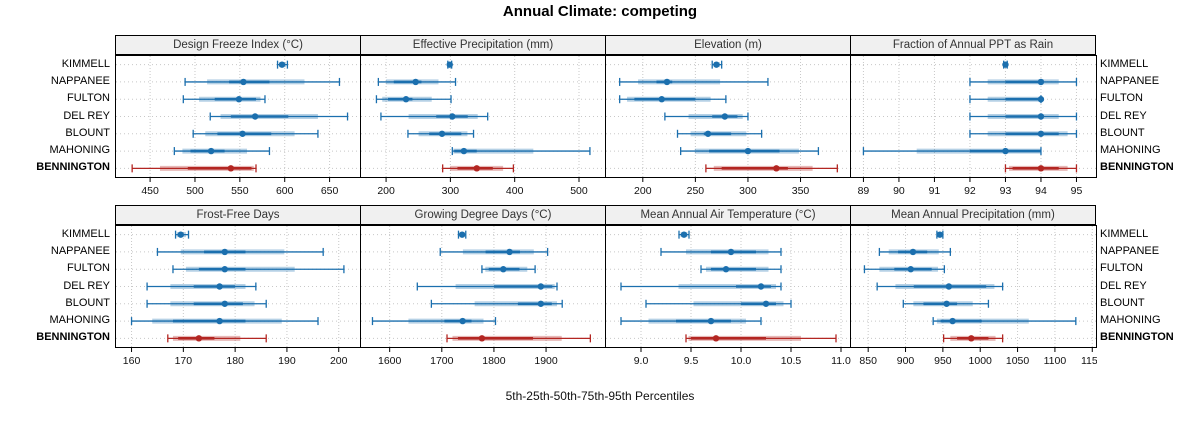 Image resolution: width=1200 pixels, height=425 pixels. I want to click on panel-strip-elevation-m-: Elevation (m), so click(728, 45).